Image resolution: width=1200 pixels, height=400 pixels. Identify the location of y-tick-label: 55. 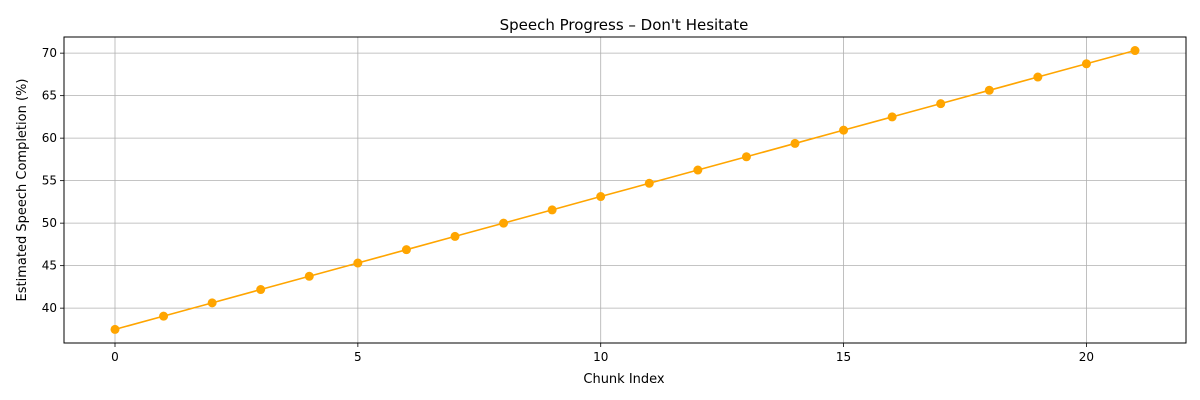
(49, 181).